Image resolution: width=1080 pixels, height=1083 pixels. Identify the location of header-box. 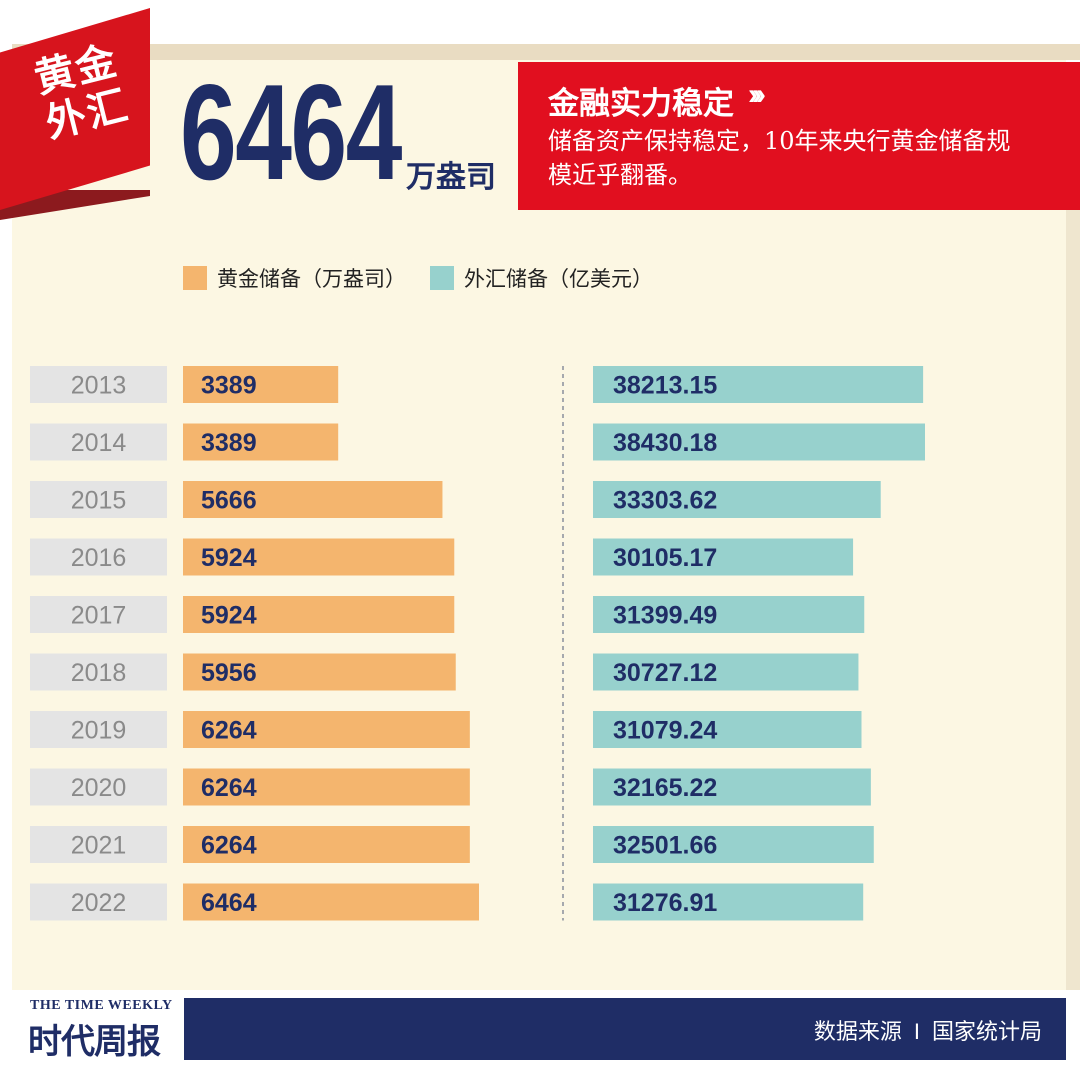
(799, 136).